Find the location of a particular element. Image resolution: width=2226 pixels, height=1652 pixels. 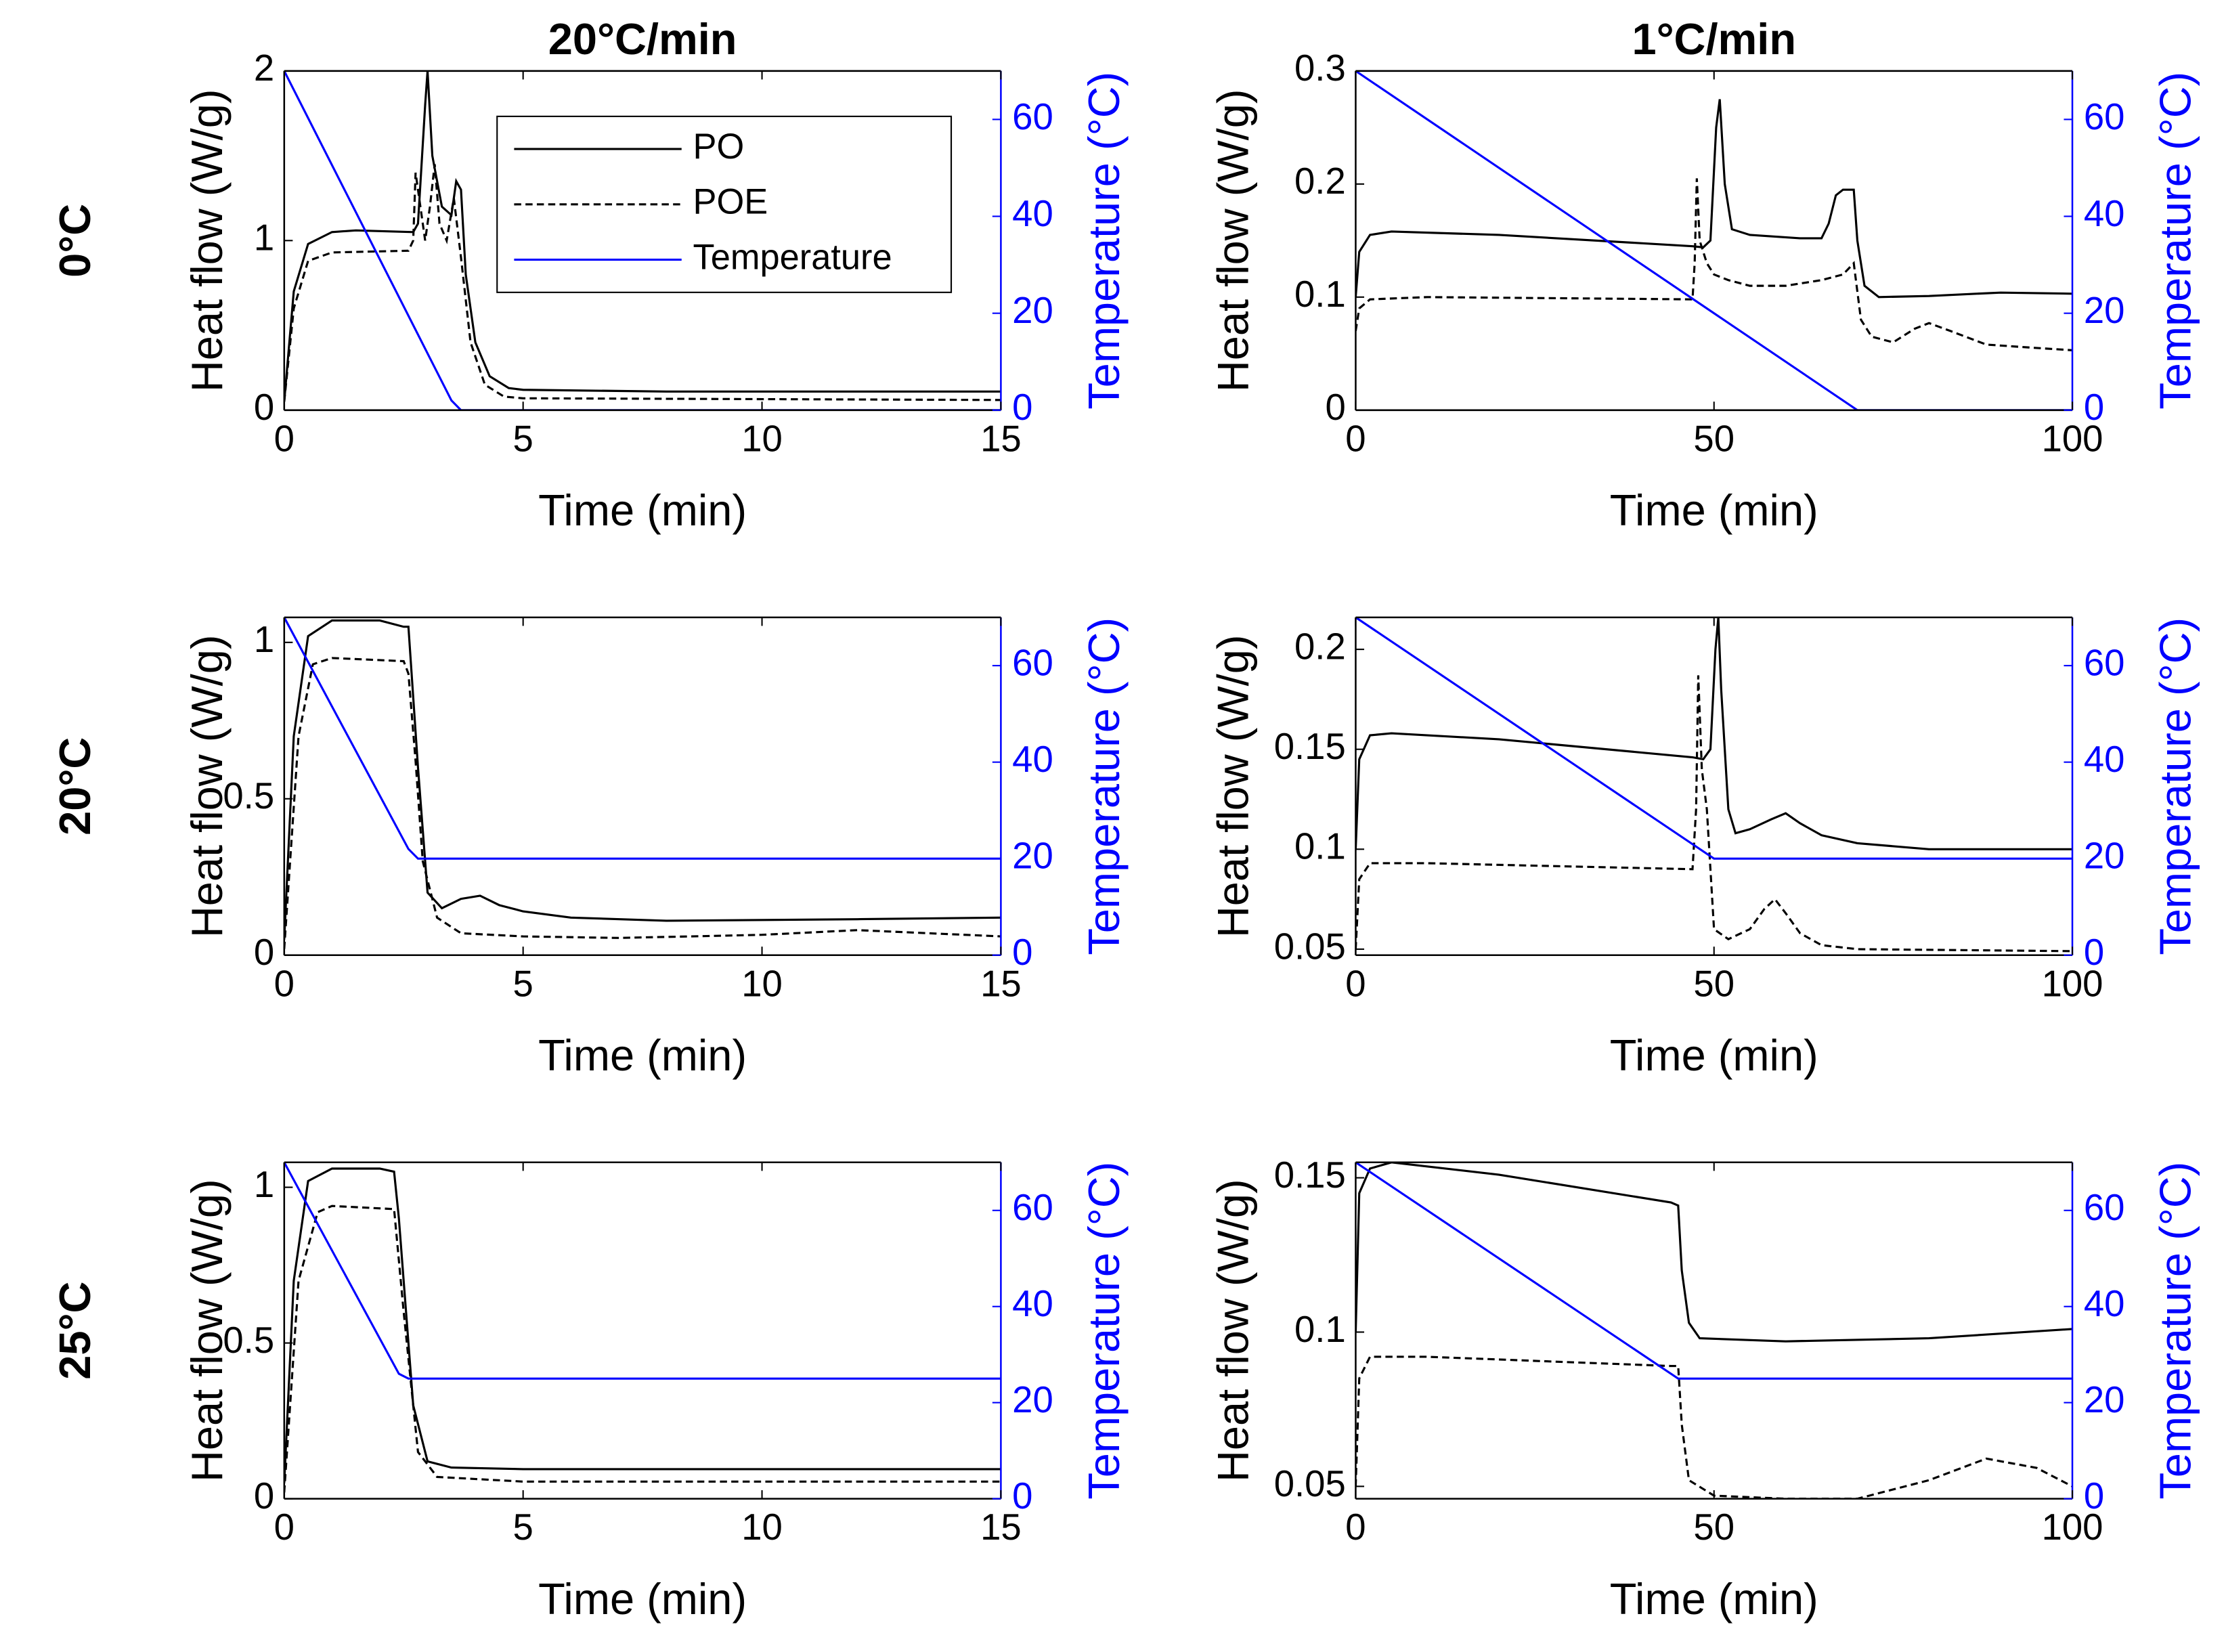

y-tick-label: 2 is located at coordinates (264, 68).